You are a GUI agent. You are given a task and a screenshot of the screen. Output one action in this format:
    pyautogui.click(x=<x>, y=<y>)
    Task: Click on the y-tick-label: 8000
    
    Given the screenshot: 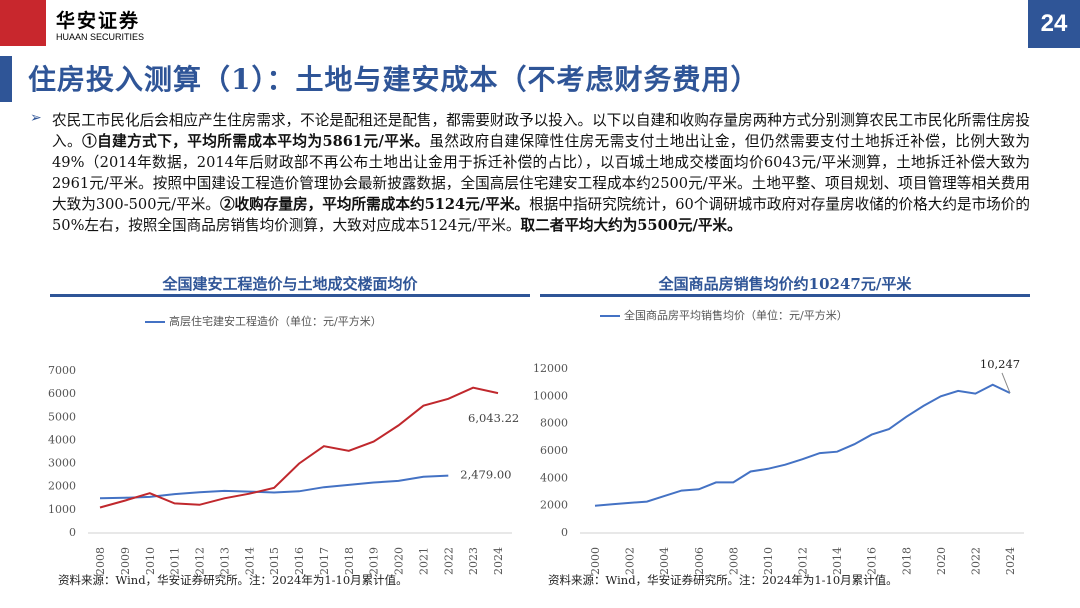 What is the action you would take?
    pyautogui.click(x=554, y=423)
    